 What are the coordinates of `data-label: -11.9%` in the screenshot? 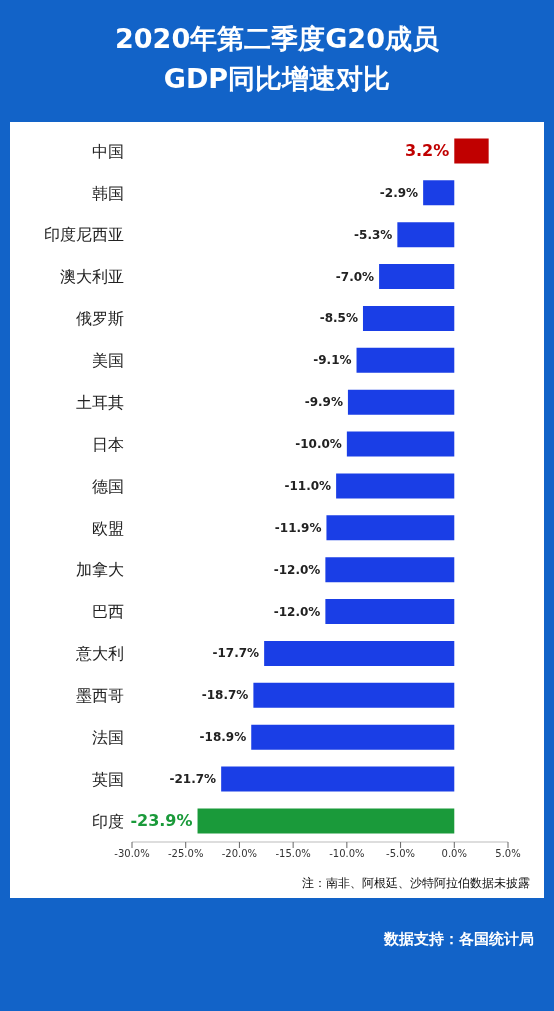 It's located at (298, 527).